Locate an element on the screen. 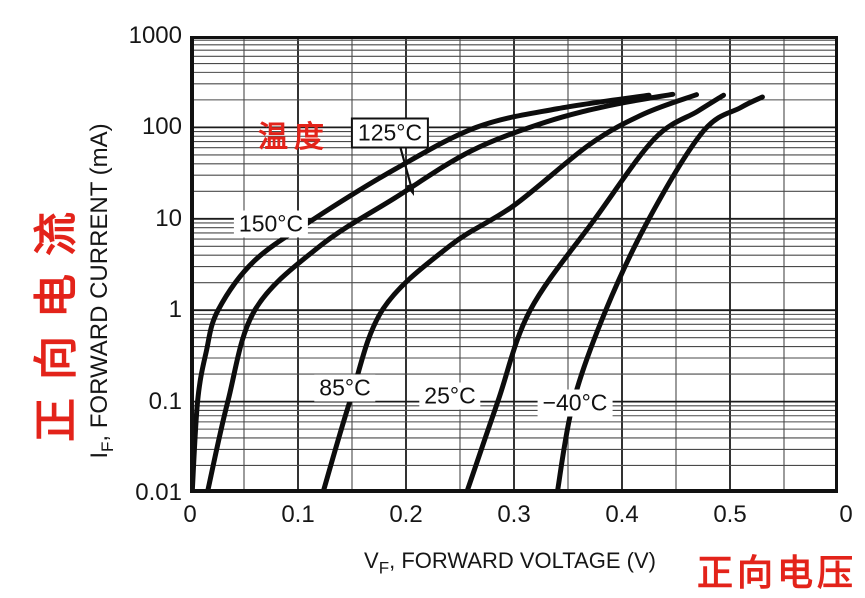 Image resolution: width=865 pixels, height=598 pixels. curve-label-40cc: −40°C is located at coordinates (575, 403).